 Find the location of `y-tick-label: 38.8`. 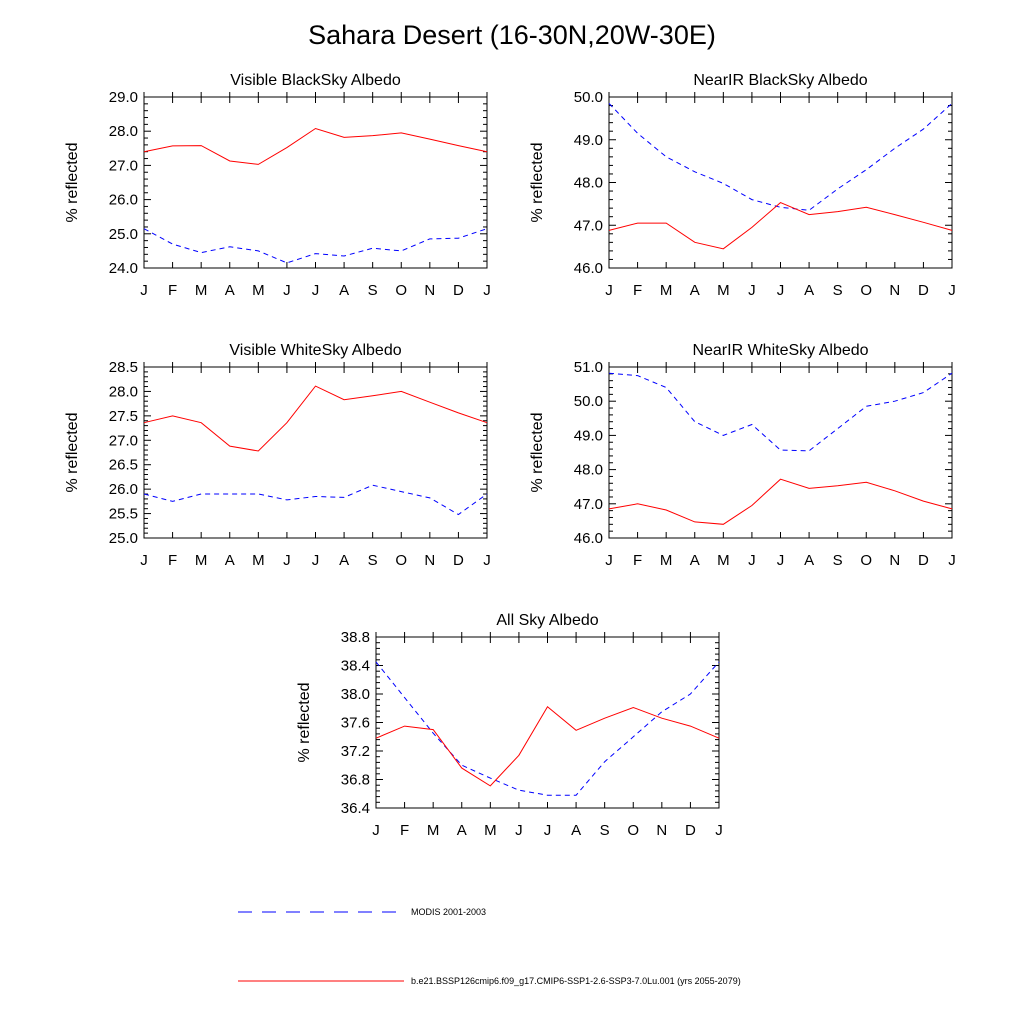

y-tick-label: 38.8 is located at coordinates (355, 637).